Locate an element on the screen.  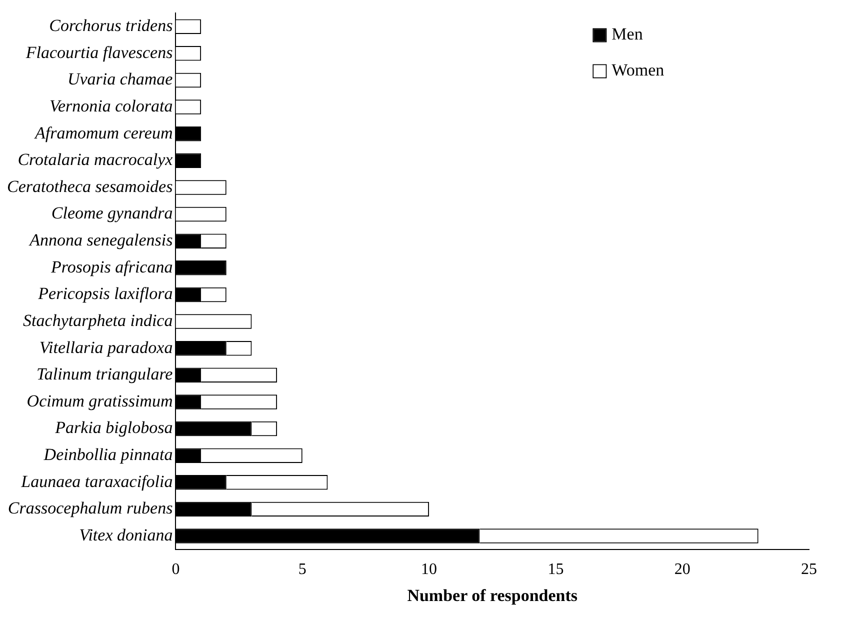
y-tick-label: Talinum triangulare is located at coordinates (105, 374).